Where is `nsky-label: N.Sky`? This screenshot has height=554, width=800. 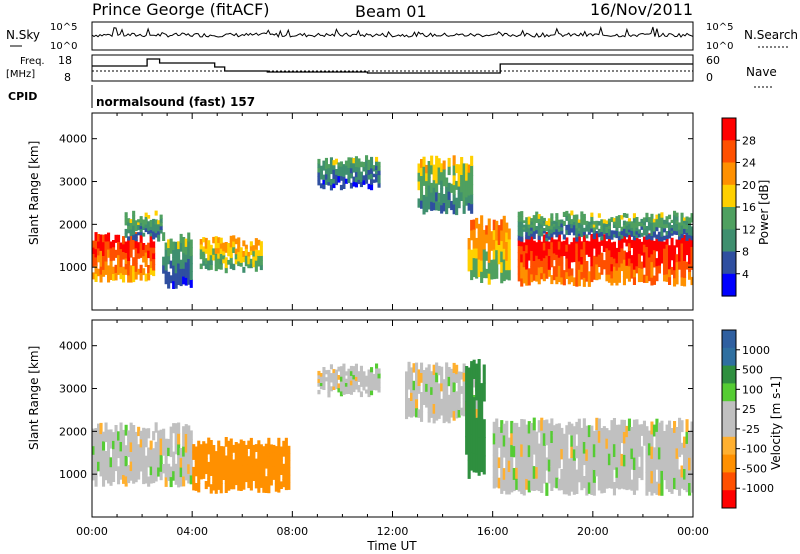 nsky-label: N.Sky is located at coordinates (23, 35).